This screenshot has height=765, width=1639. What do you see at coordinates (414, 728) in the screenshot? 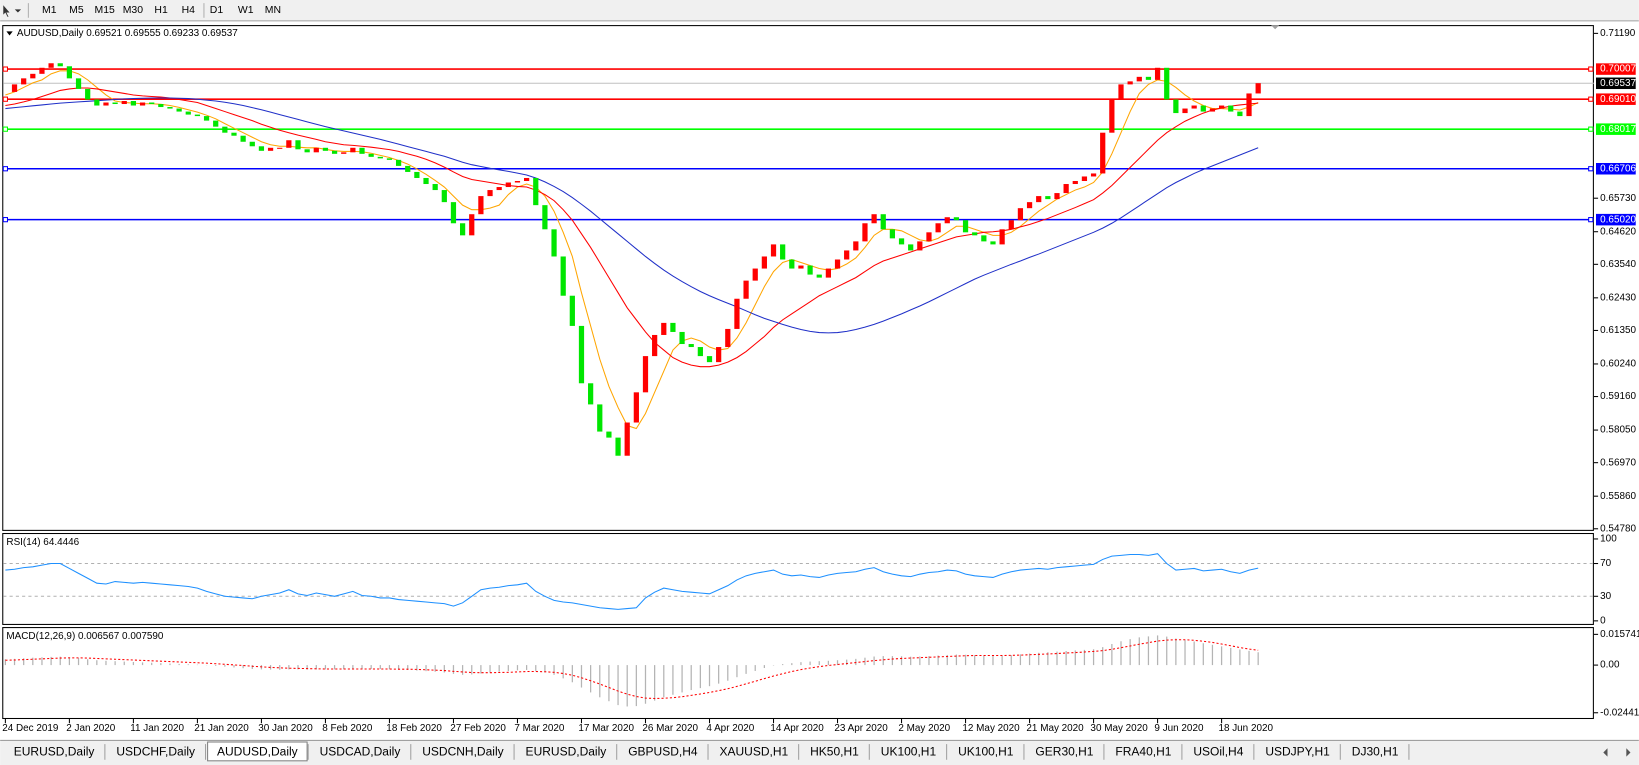
I see `x-tick-label: 18 Feb 2020` at bounding box center [414, 728].